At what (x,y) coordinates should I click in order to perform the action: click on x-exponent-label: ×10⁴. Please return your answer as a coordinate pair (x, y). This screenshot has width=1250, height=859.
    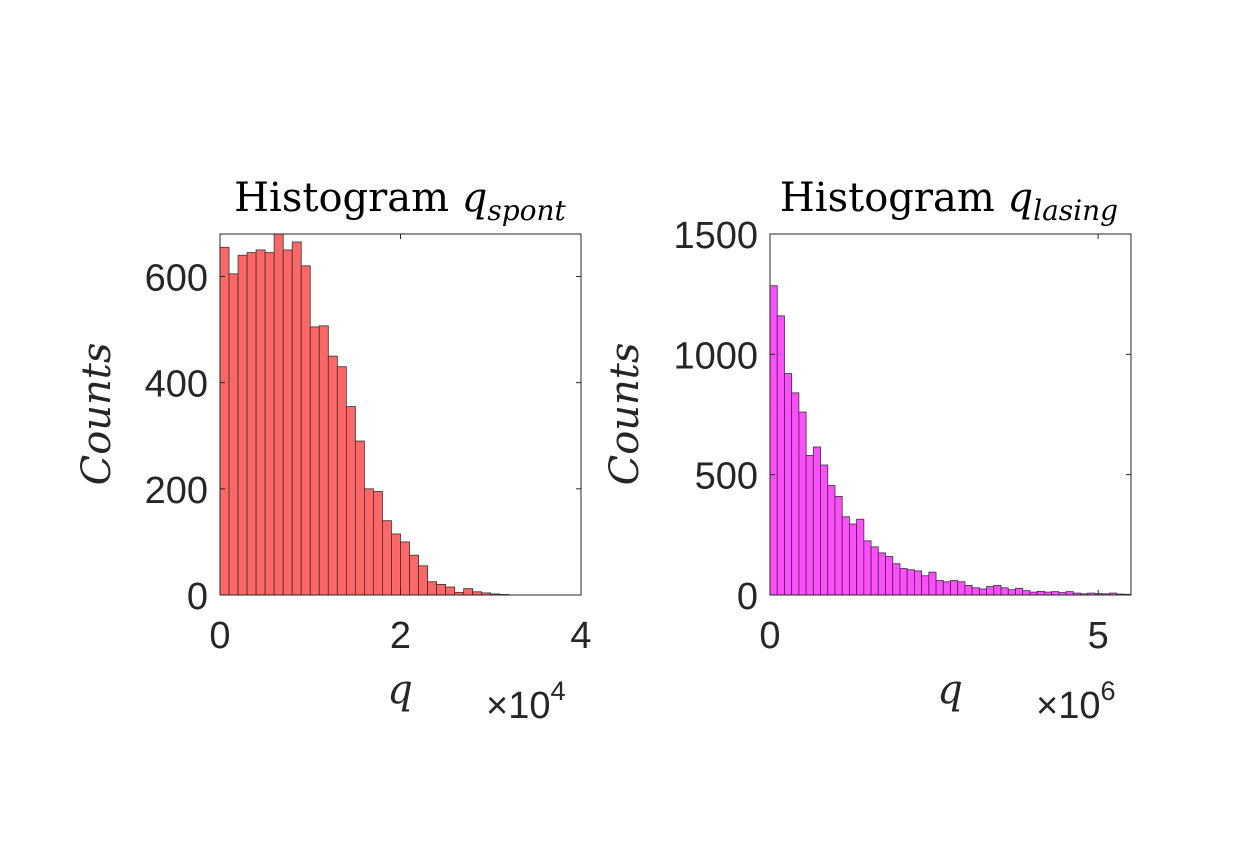
    Looking at the image, I should click on (526, 701).